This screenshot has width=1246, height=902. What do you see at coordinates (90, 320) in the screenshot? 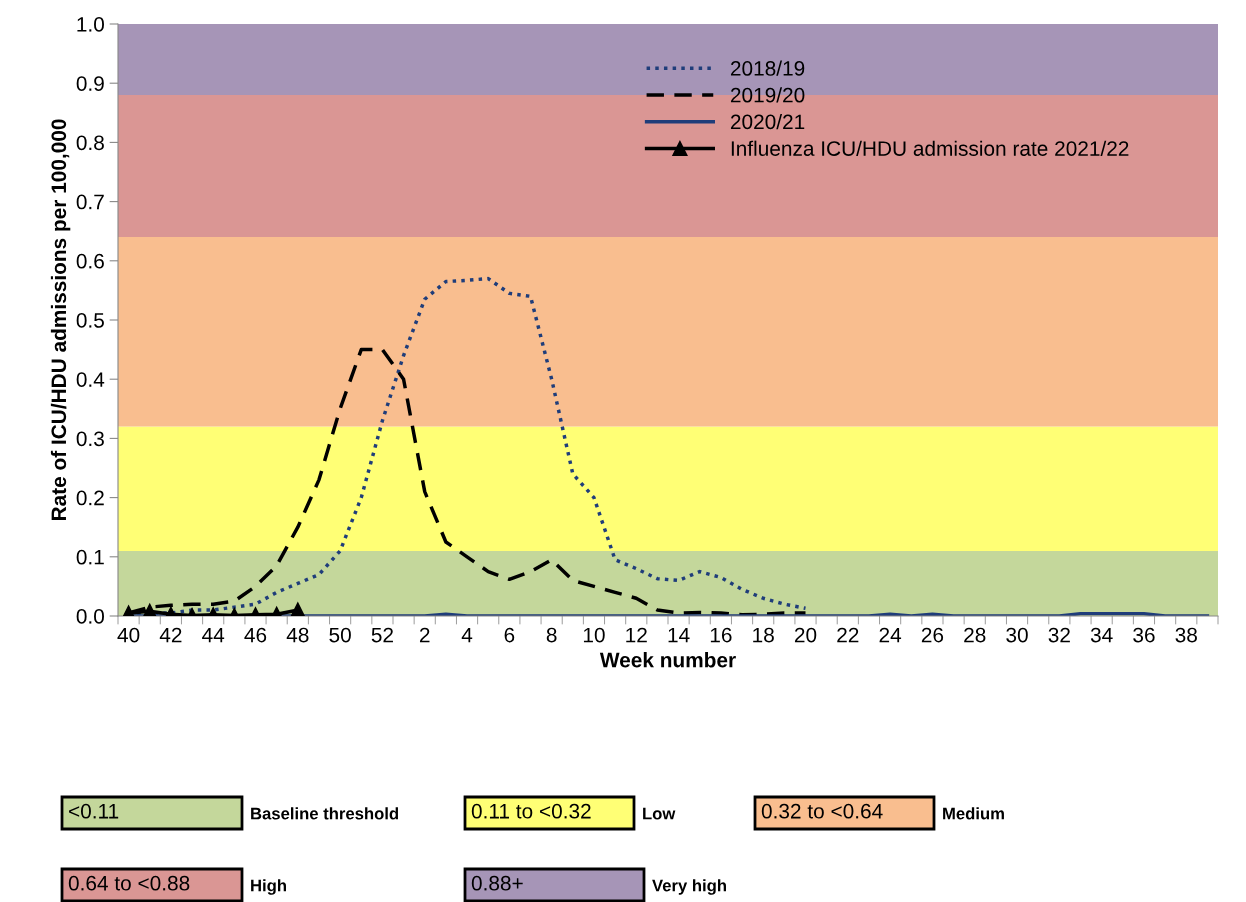
I see `y-tick-label: 0.5` at bounding box center [90, 320].